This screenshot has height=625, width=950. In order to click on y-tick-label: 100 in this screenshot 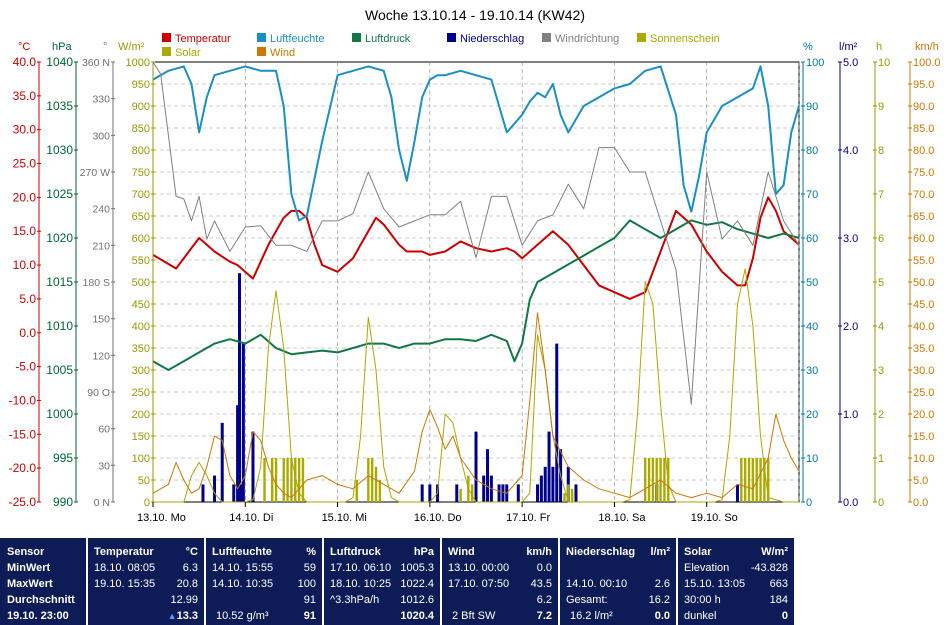, I will do `click(141, 459)`.